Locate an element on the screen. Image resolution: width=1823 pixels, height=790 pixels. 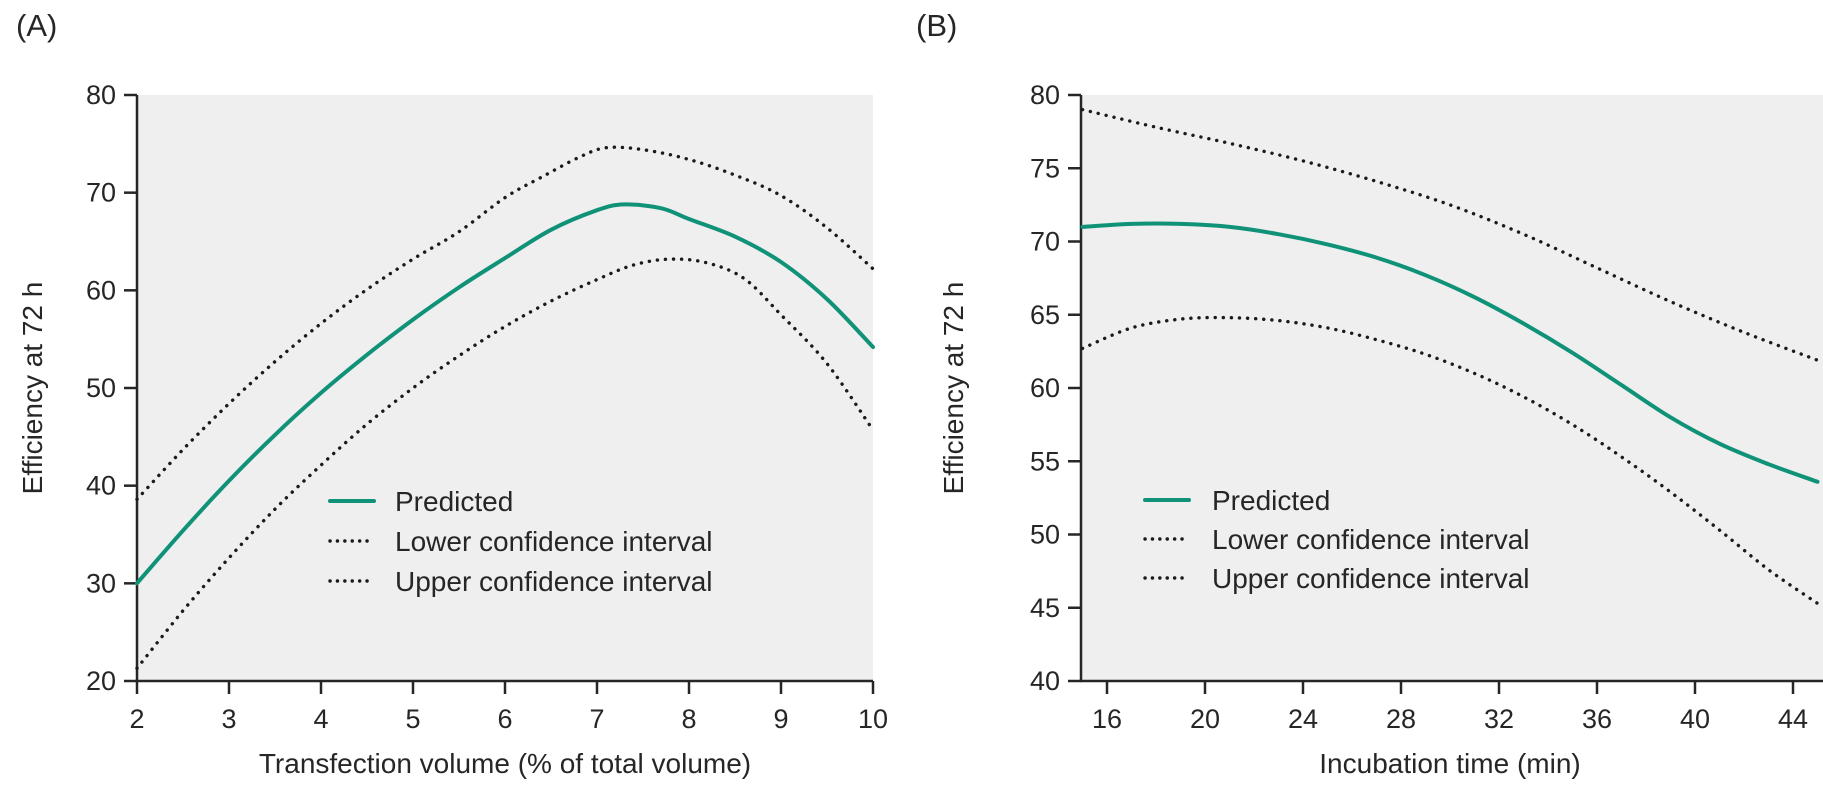
x-tick-label: 3 is located at coordinates (228, 719).